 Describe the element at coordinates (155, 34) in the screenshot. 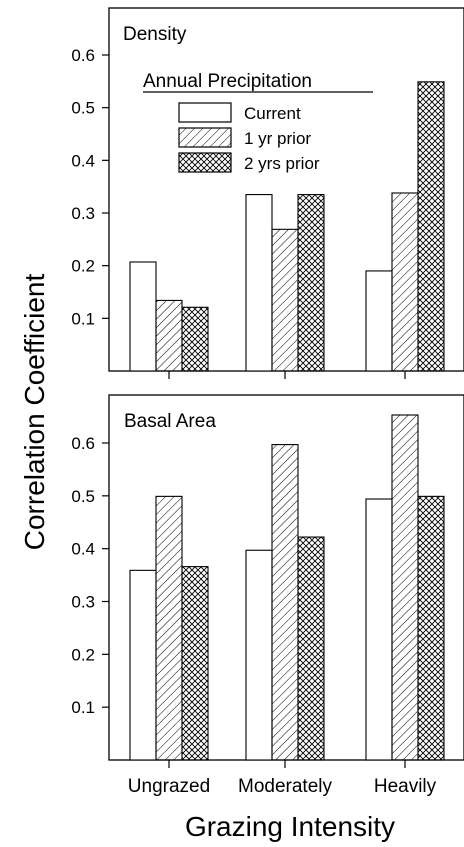

I see `panel-density-title: Density` at that location.